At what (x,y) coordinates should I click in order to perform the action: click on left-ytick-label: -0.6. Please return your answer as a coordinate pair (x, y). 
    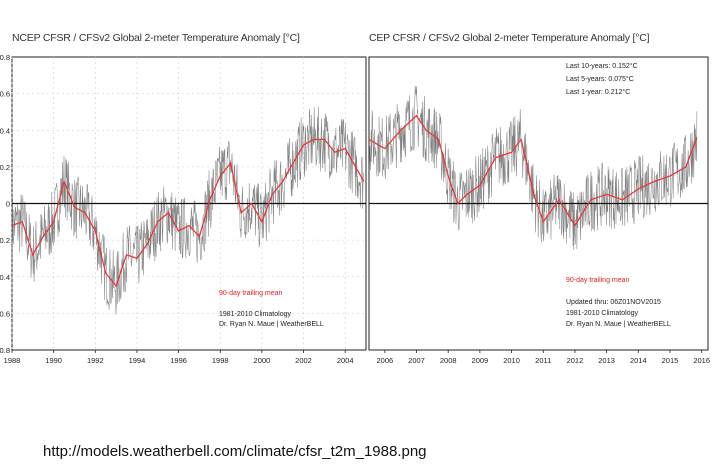
    Looking at the image, I should click on (5, 313).